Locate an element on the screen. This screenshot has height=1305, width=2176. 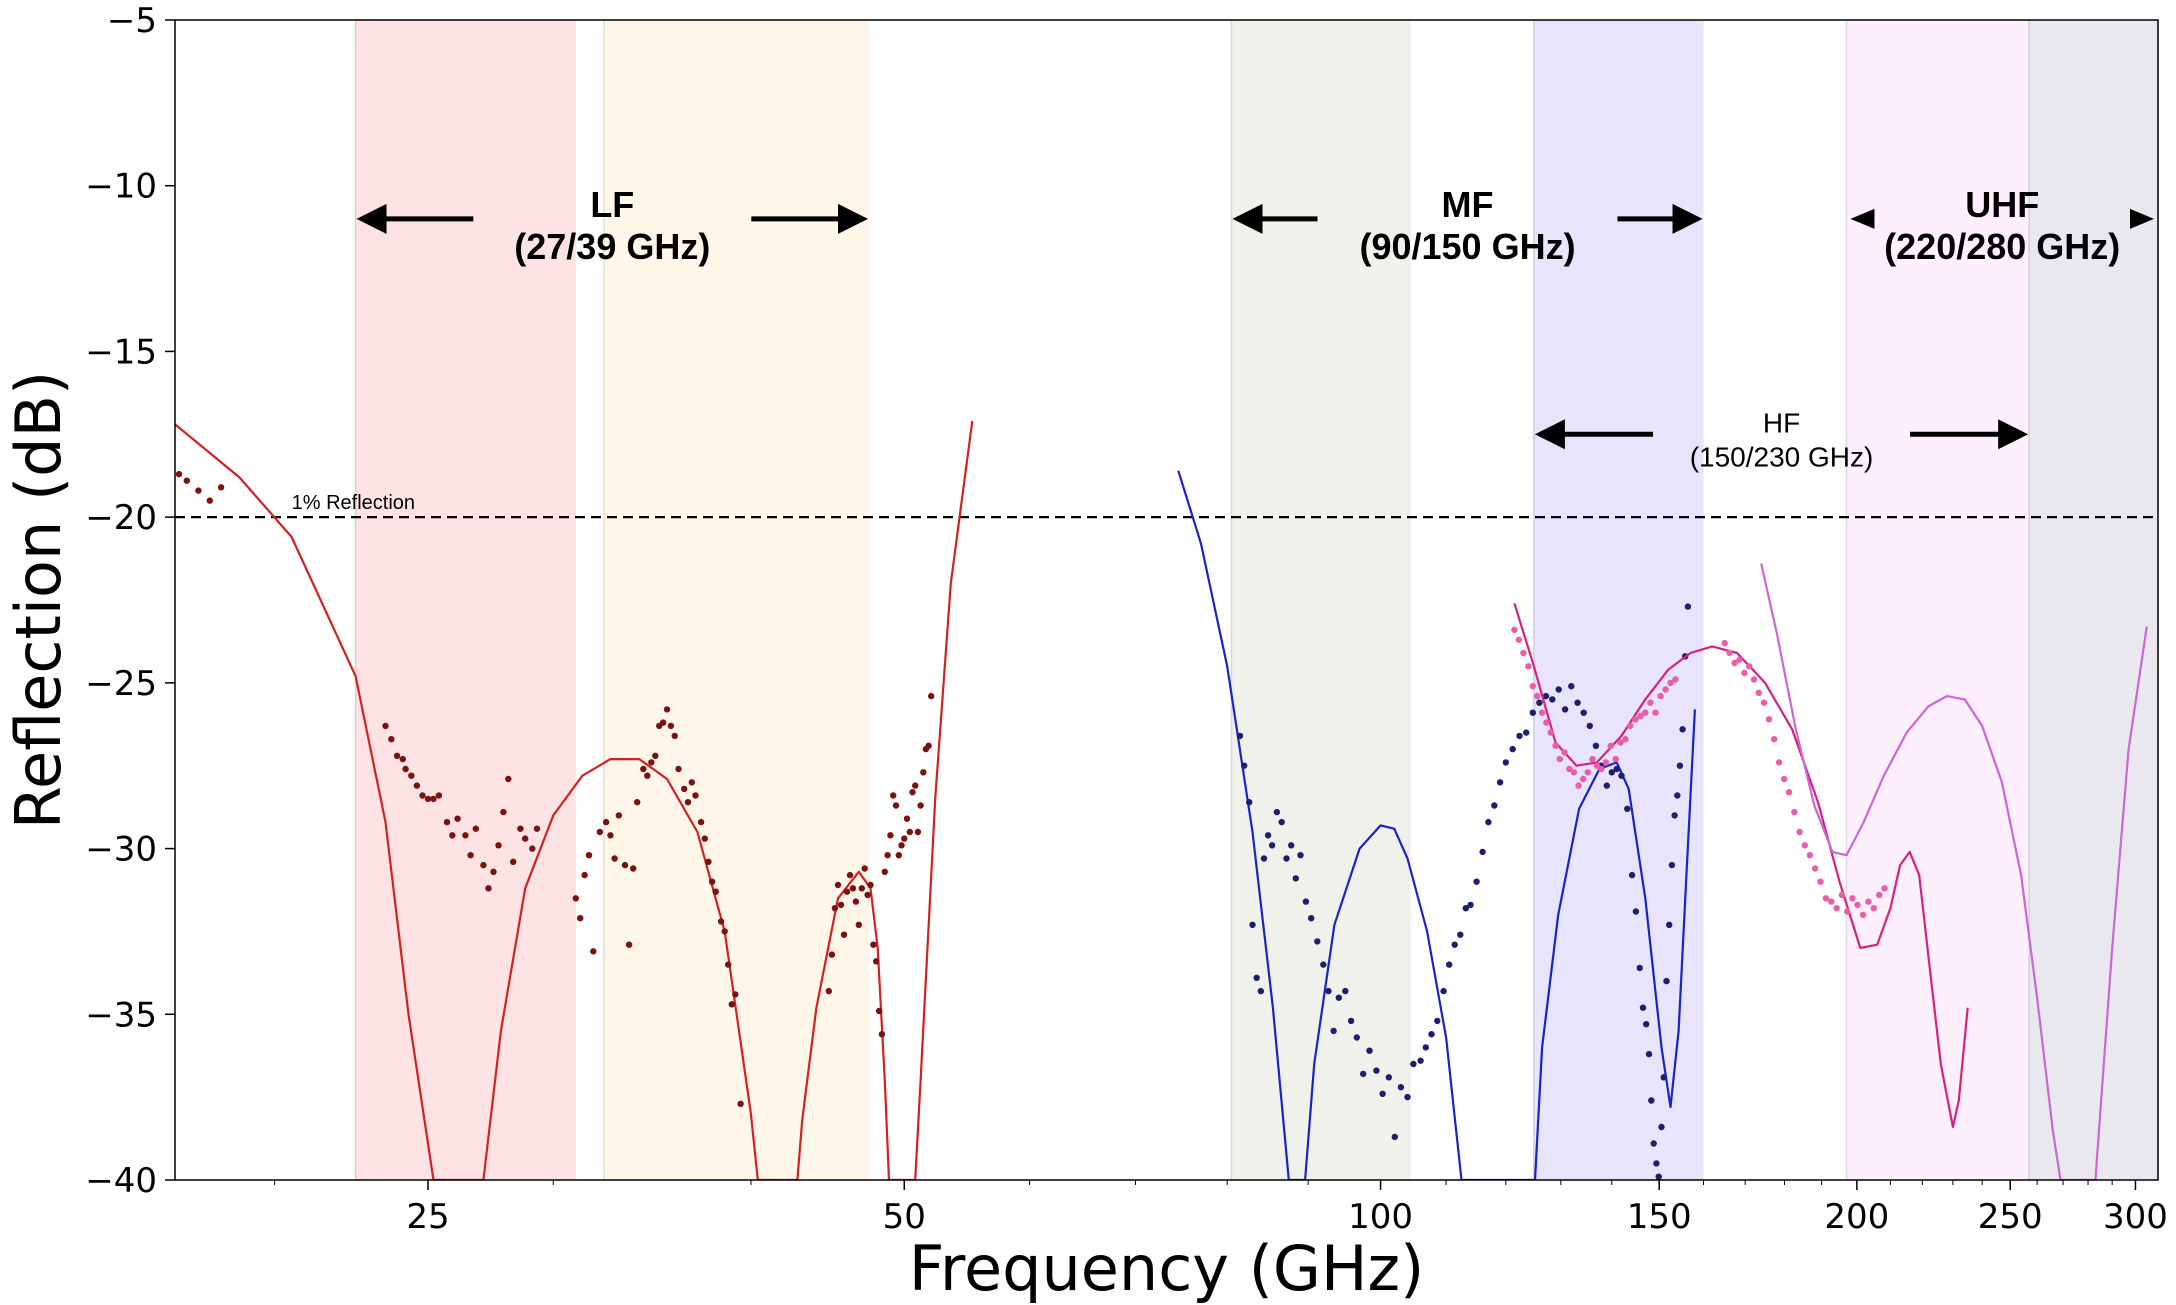
x-tick-label: 200 is located at coordinates (1856, 1217).